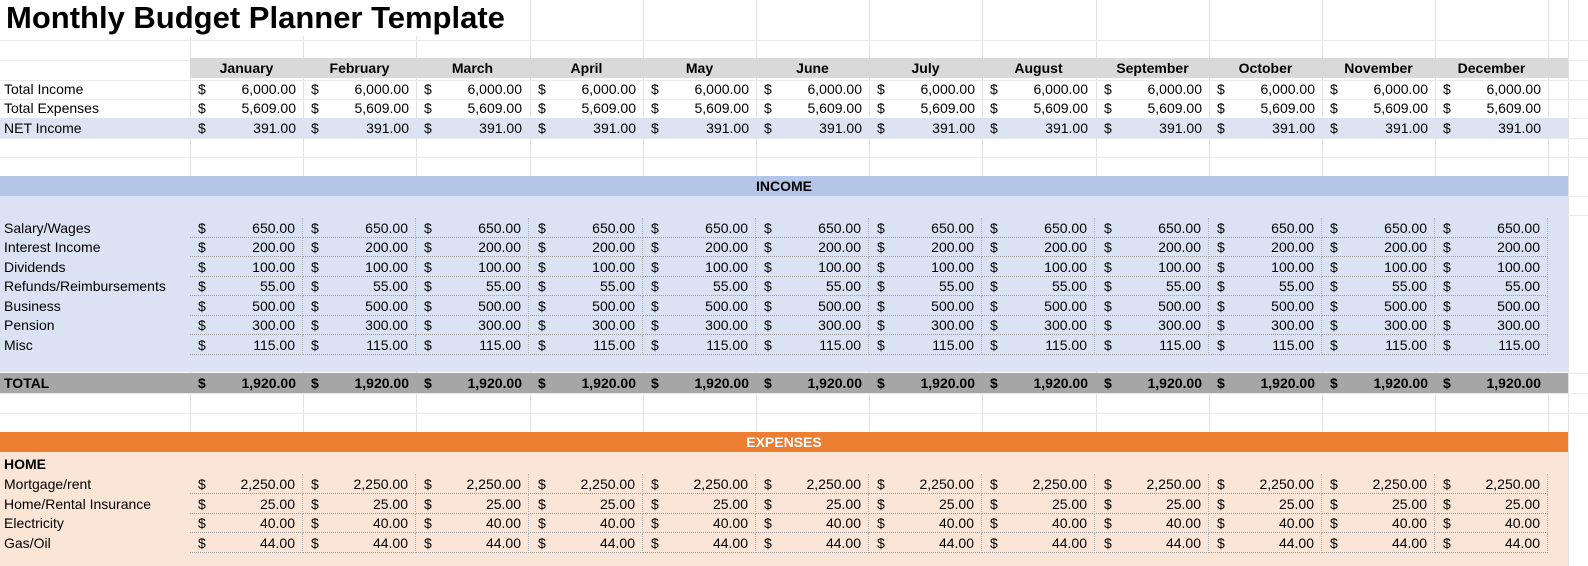 Image resolution: width=1588 pixels, height=566 pixels. What do you see at coordinates (1038, 68) in the screenshot?
I see `month-header-august: August` at bounding box center [1038, 68].